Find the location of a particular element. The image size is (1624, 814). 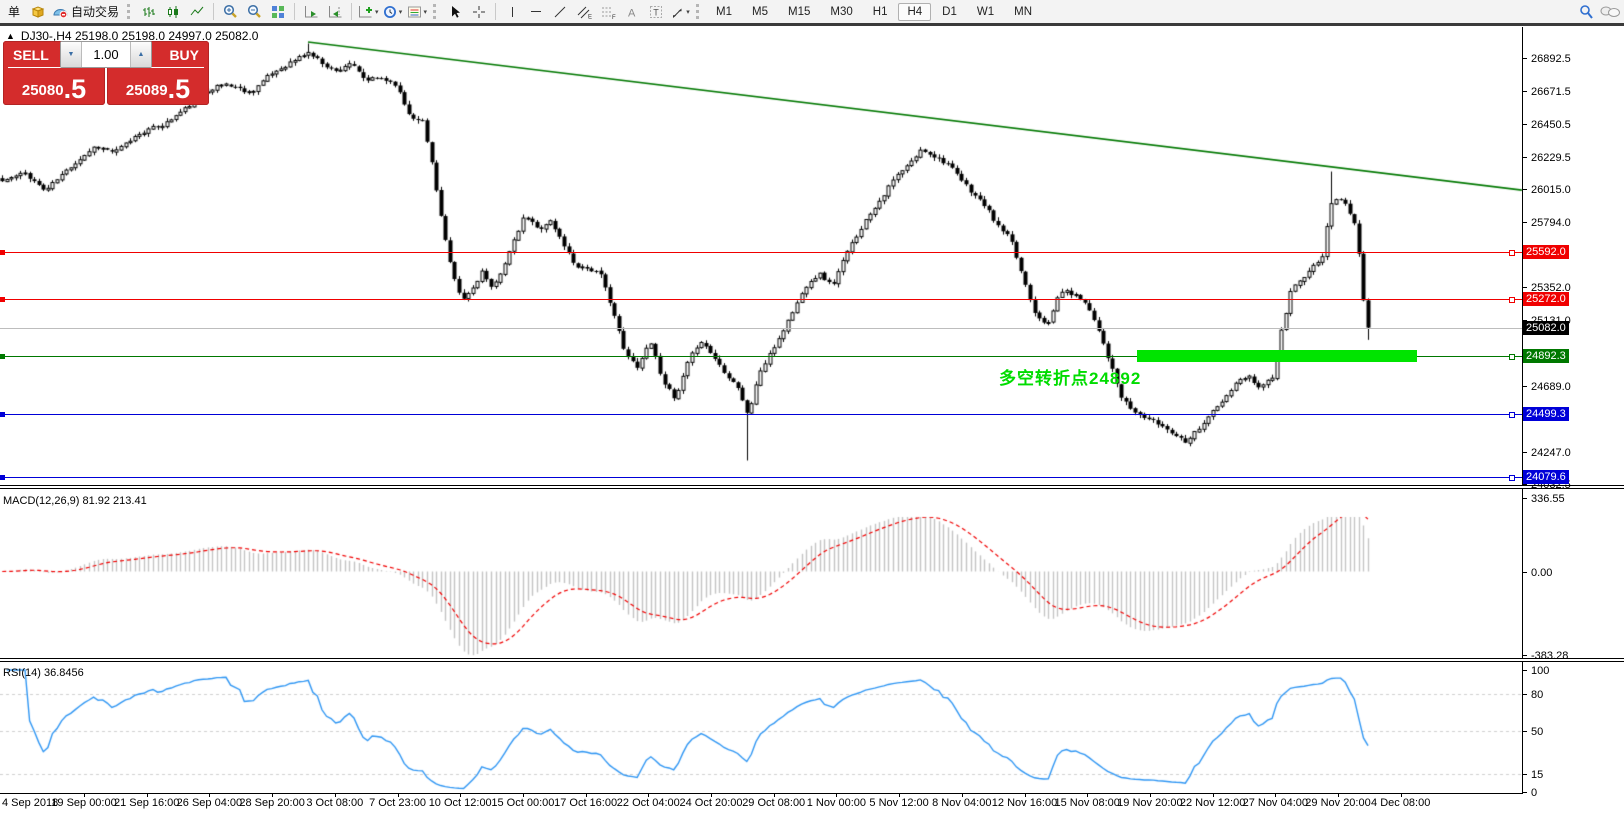

time-label: 10 Oct 12:00 is located at coordinates (460, 803).